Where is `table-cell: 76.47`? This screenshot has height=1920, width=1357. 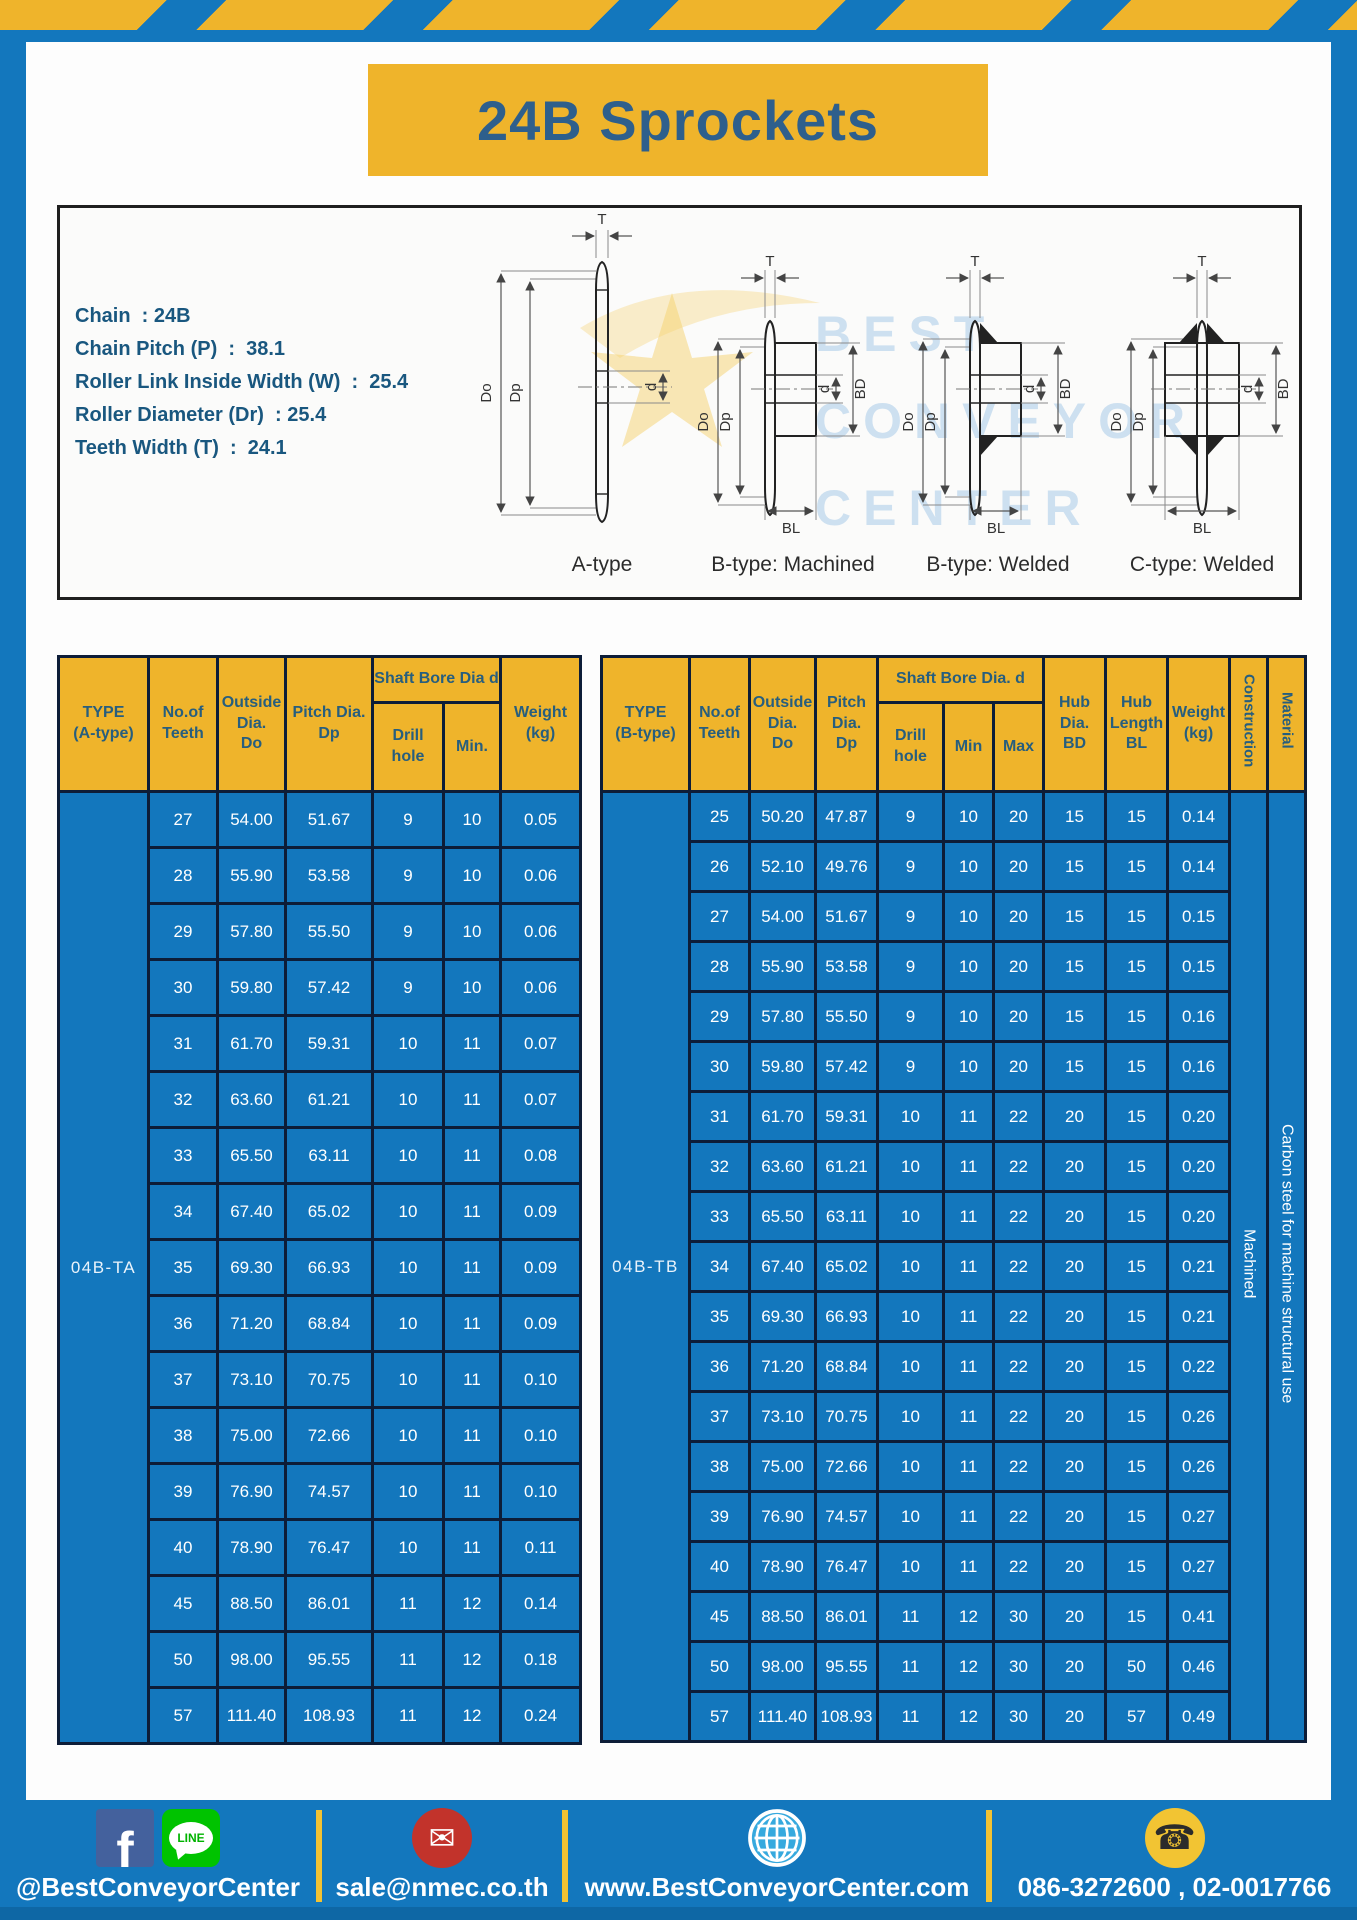 table-cell: 76.47 is located at coordinates (846, 1566).